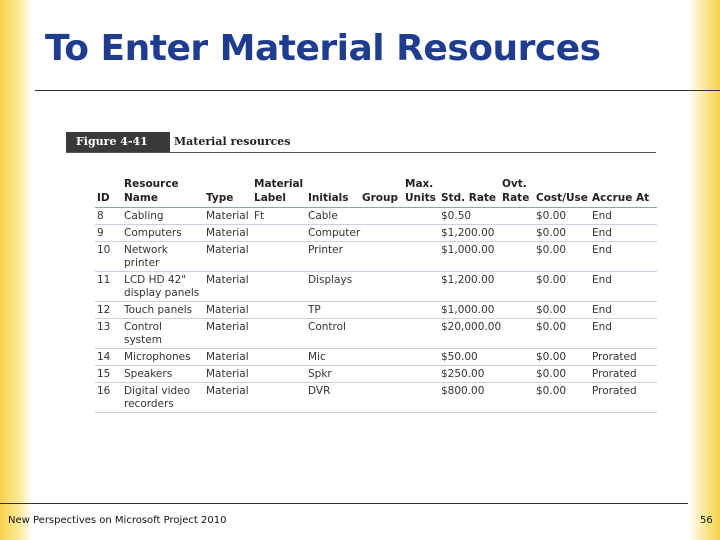 The image size is (720, 540). Describe the element at coordinates (377, 90) in the screenshot. I see `title-rule` at that location.